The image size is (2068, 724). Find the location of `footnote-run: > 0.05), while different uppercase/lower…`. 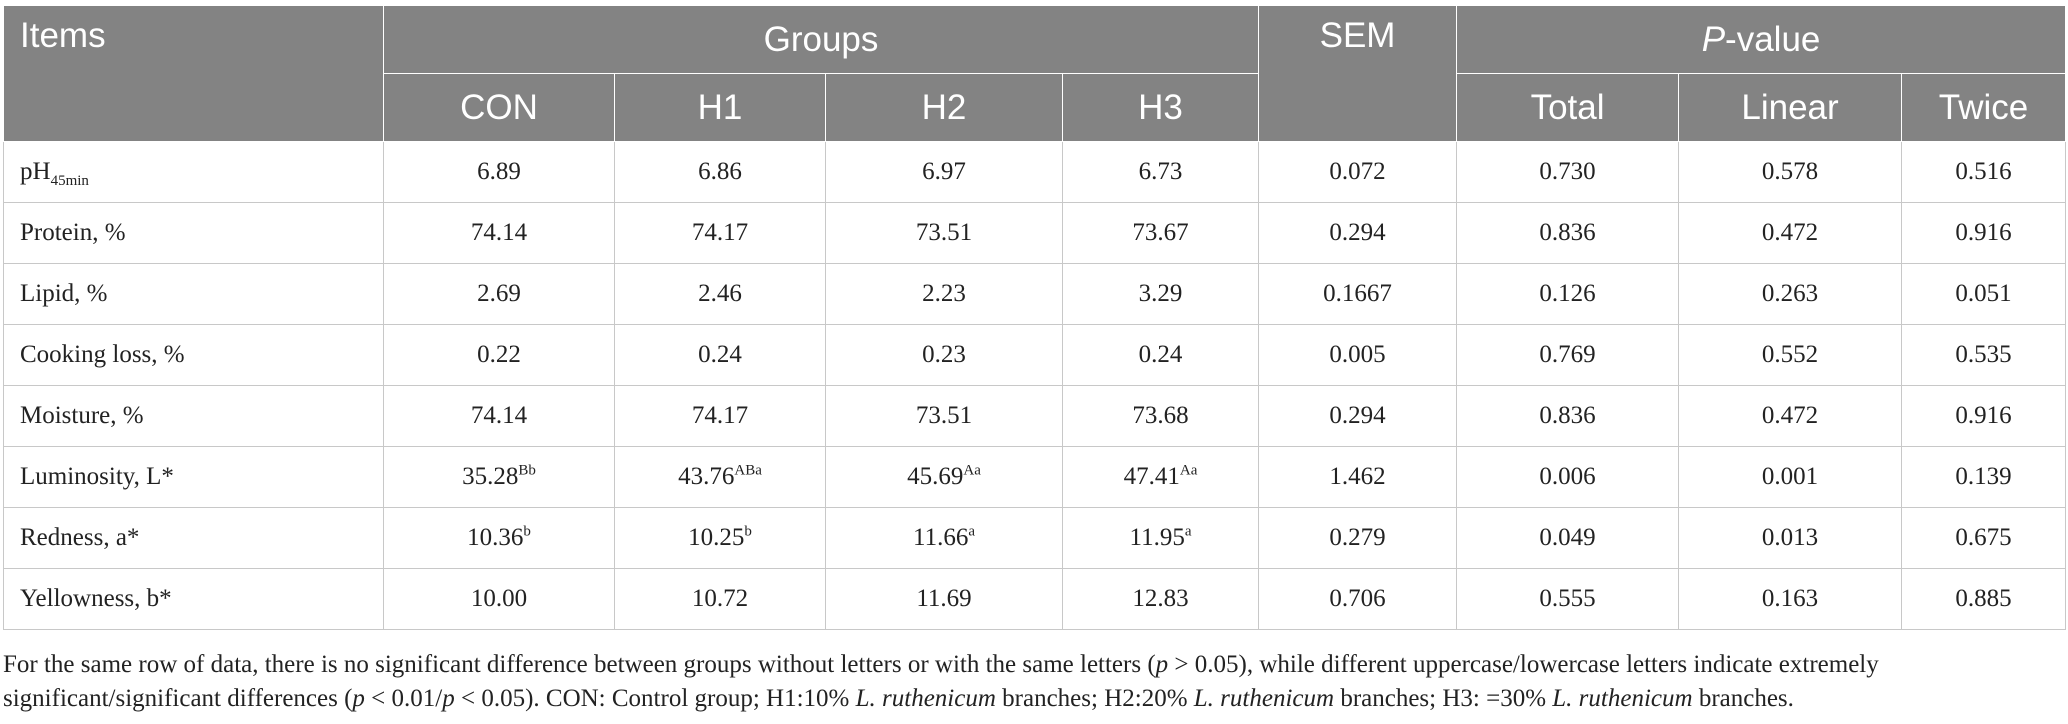

footnote-run: > 0.05), while different uppercase/lower… is located at coordinates (941, 681).